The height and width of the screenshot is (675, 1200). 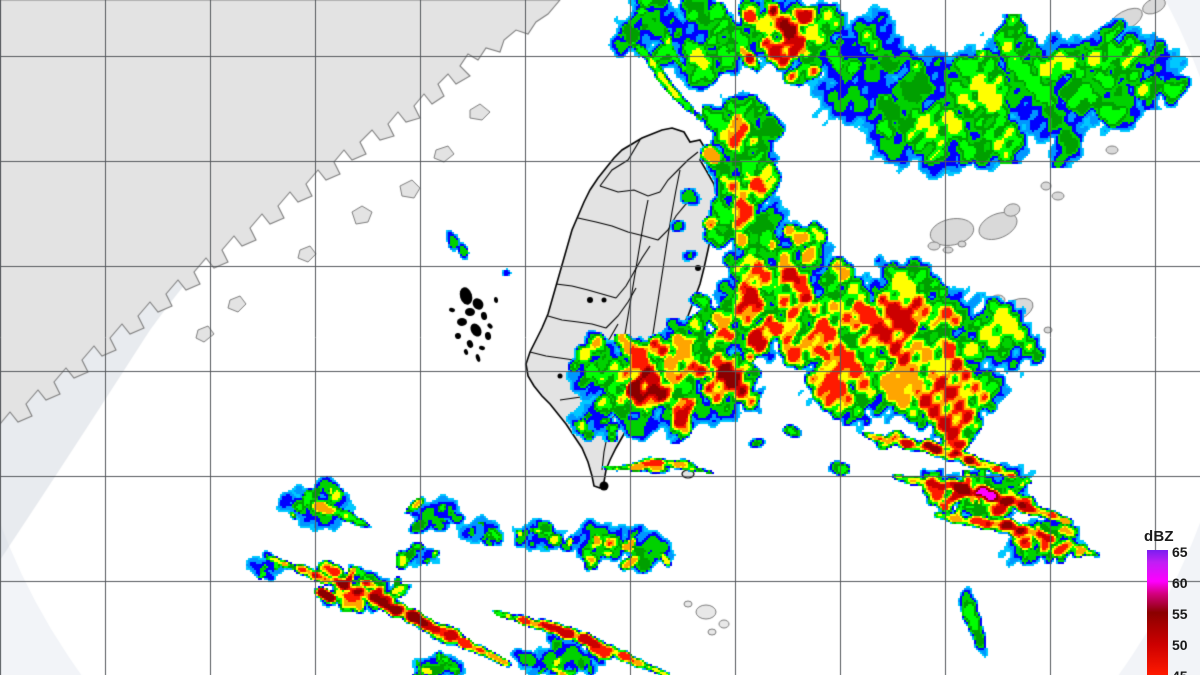 What do you see at coordinates (1180, 614) in the screenshot?
I see `legend-tick-55: 55` at bounding box center [1180, 614].